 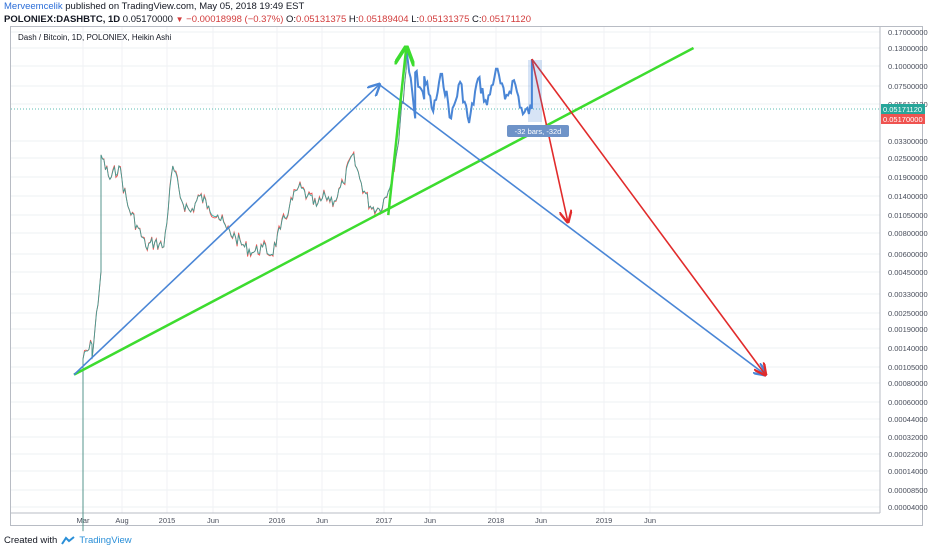 I want to click on x-tick-label: 2015, so click(x=167, y=520).